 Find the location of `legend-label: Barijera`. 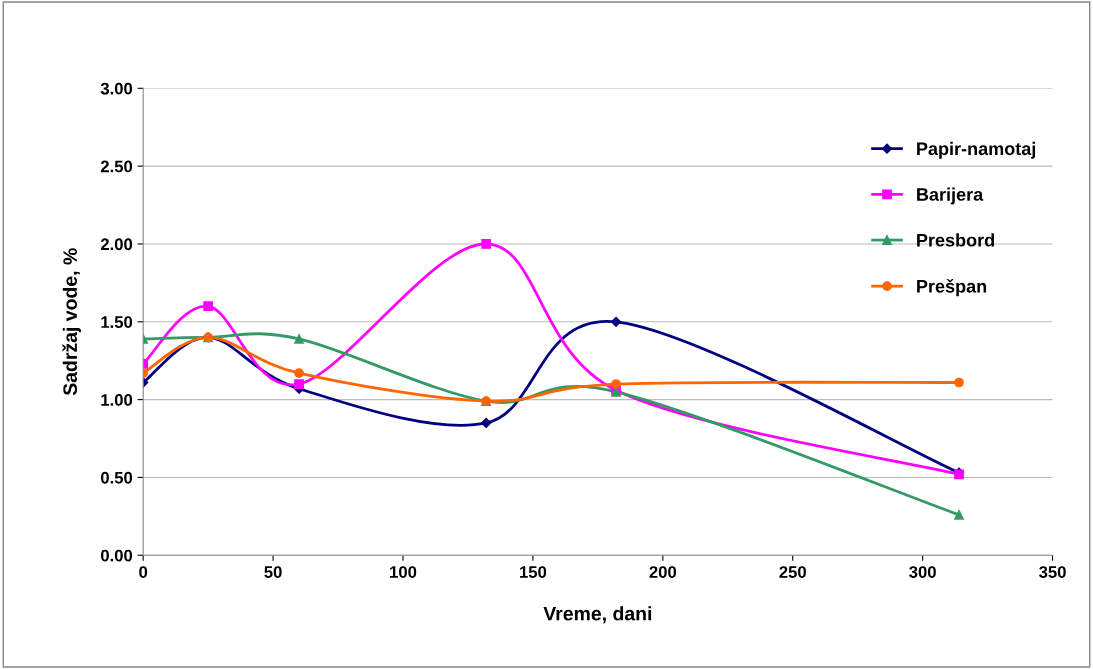

legend-label: Barijera is located at coordinates (950, 196).